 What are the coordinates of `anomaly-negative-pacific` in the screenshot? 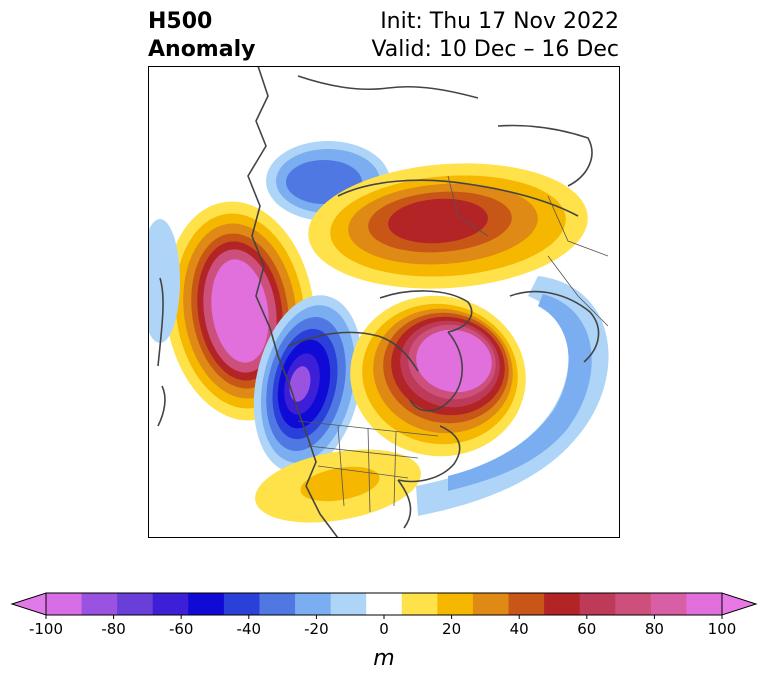 It's located at (164, 281).